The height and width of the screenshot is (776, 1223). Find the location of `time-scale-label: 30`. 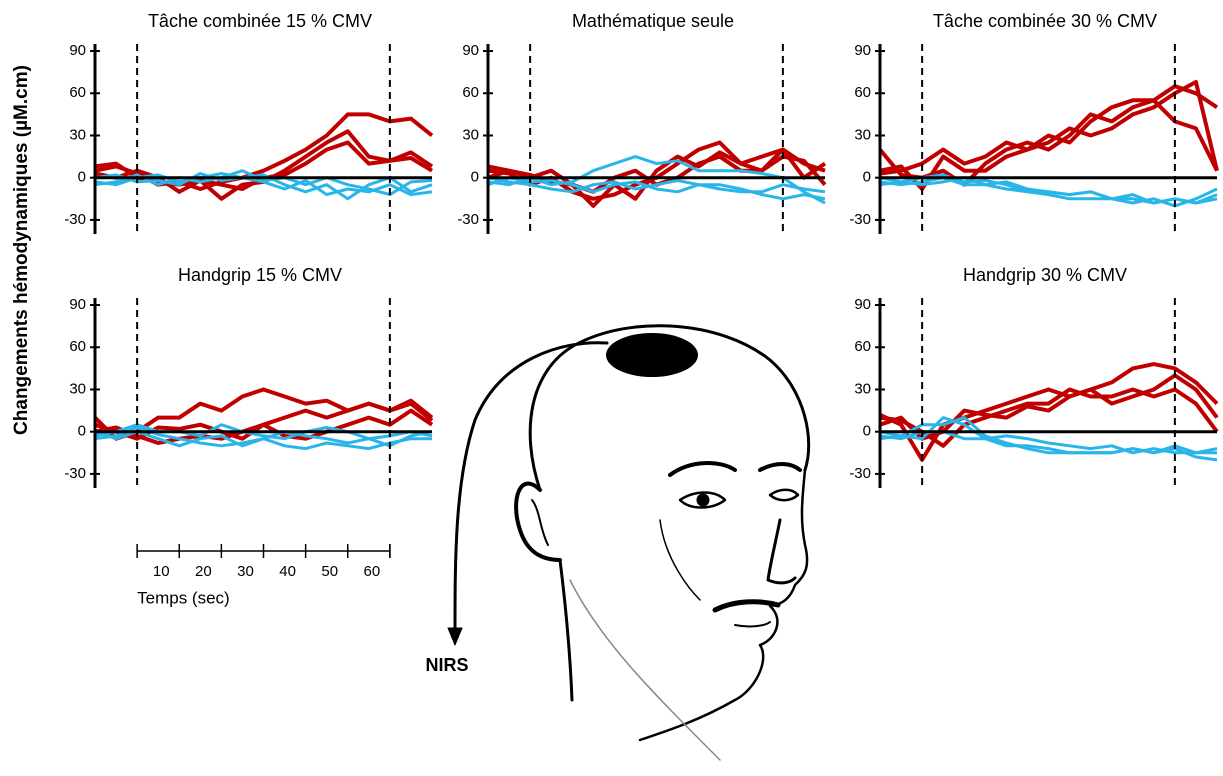

time-scale-label: 30 is located at coordinates (245, 571).